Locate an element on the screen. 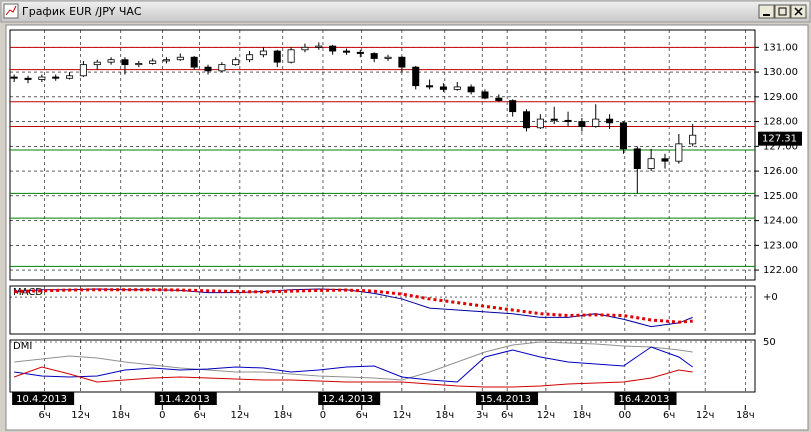 This screenshot has width=811, height=432. window-title: График EUR /JPY ЧАС is located at coordinates (82, 11).